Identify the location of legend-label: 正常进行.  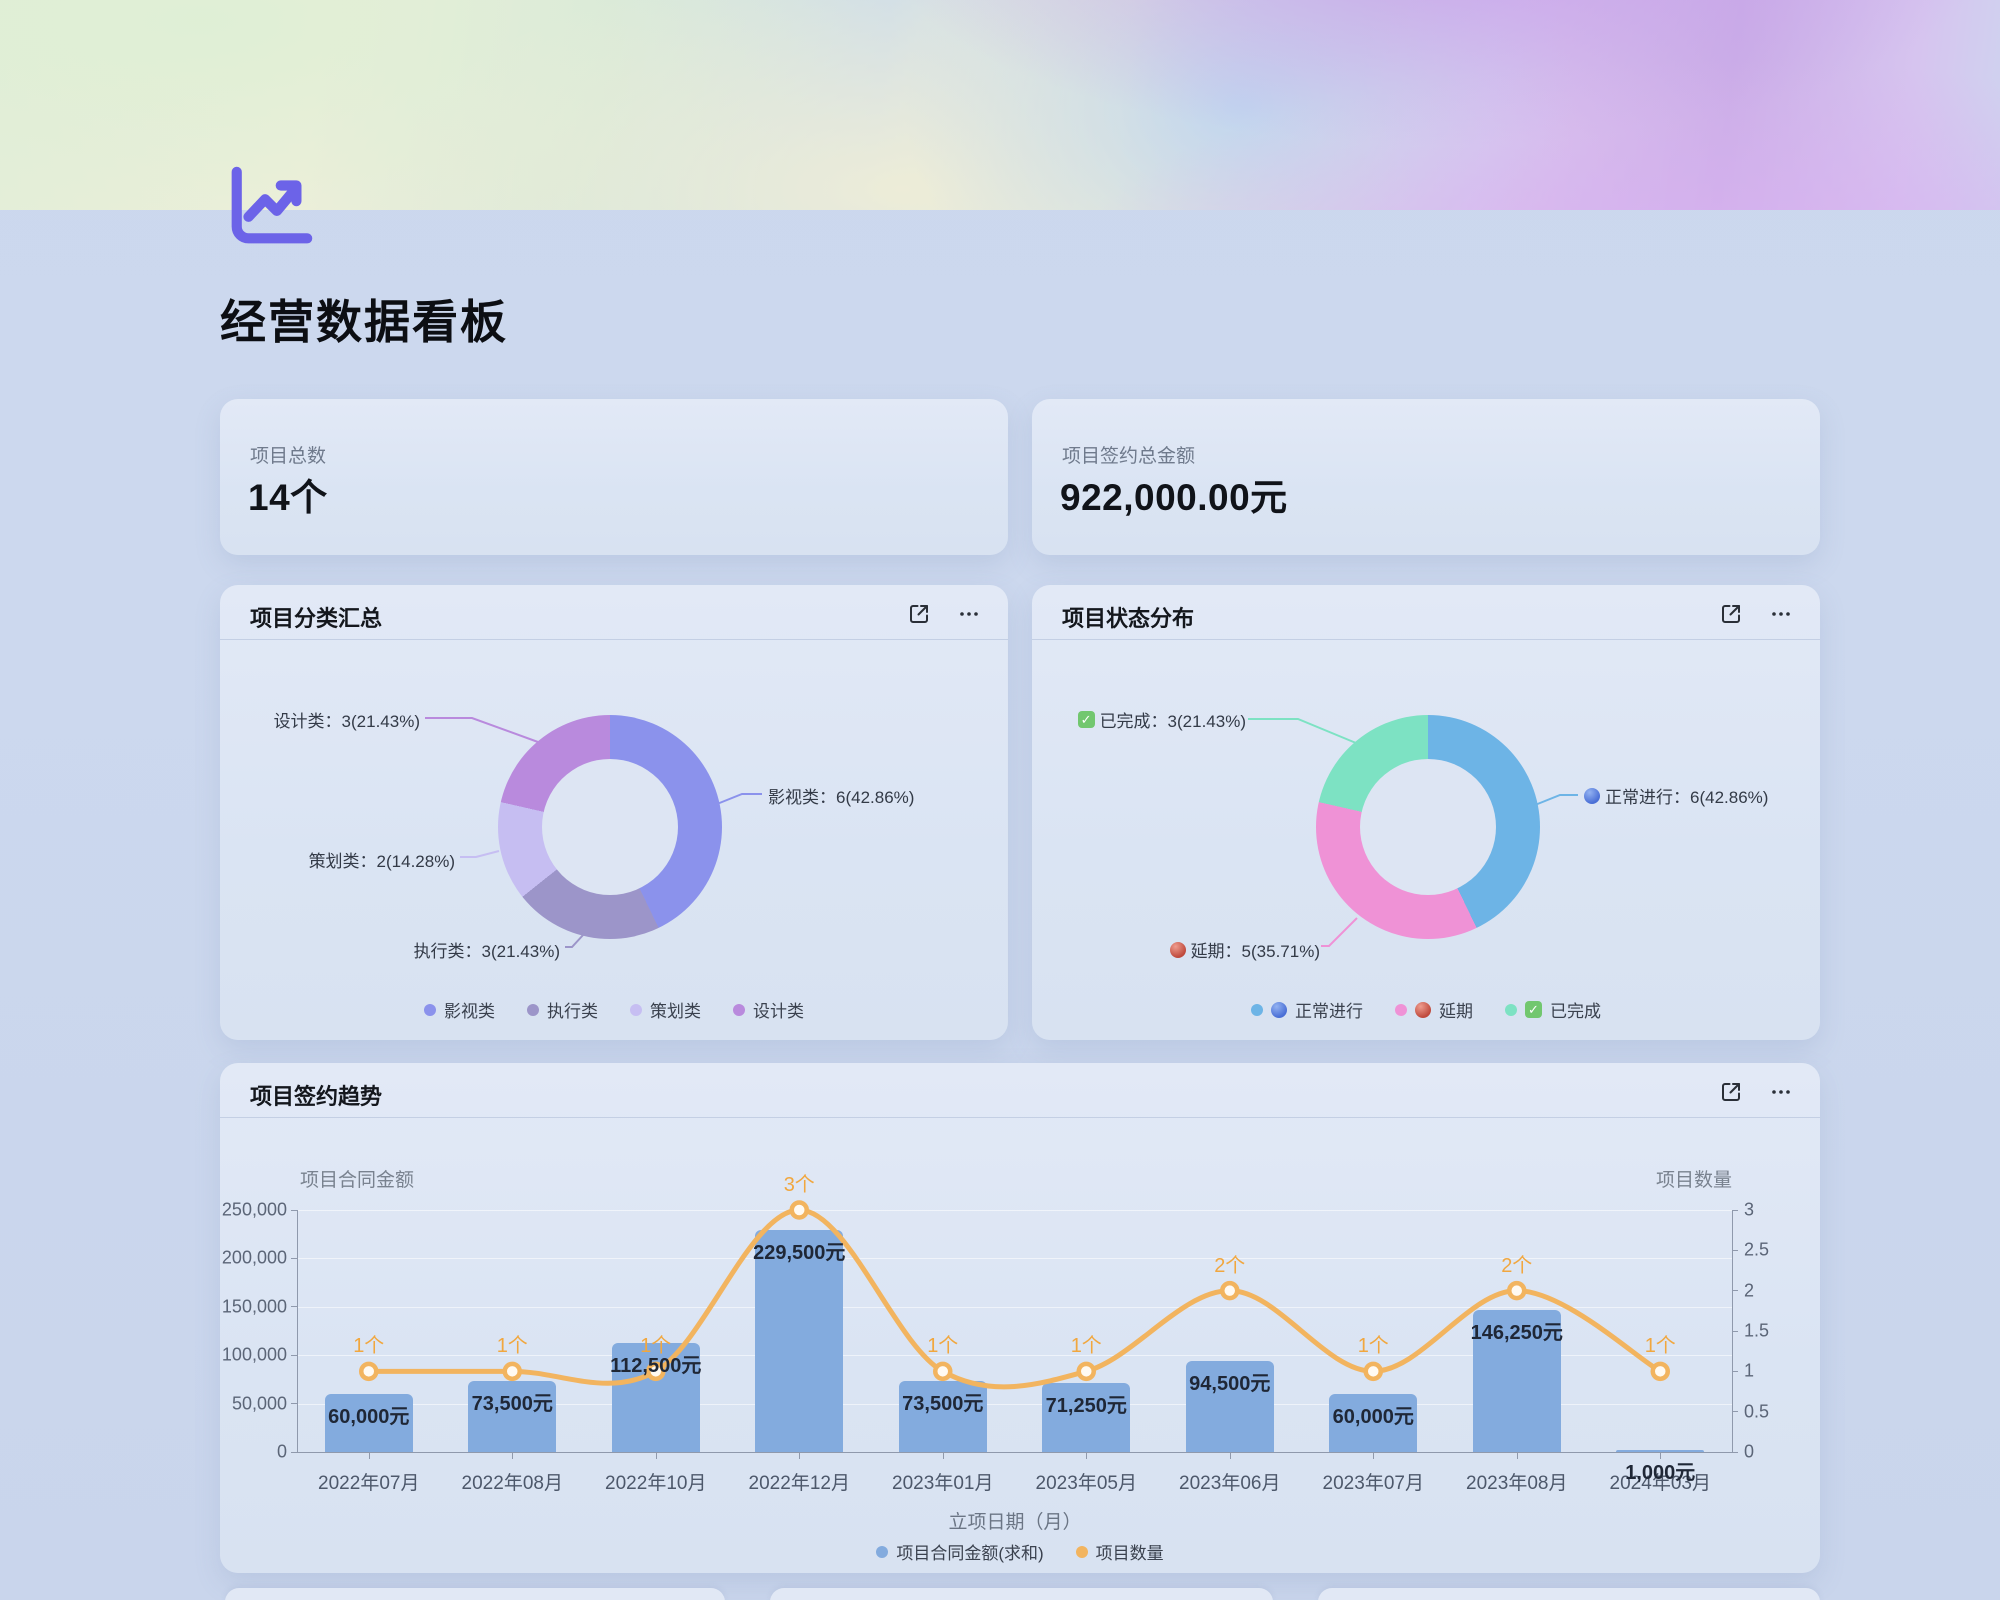
(1329, 1011).